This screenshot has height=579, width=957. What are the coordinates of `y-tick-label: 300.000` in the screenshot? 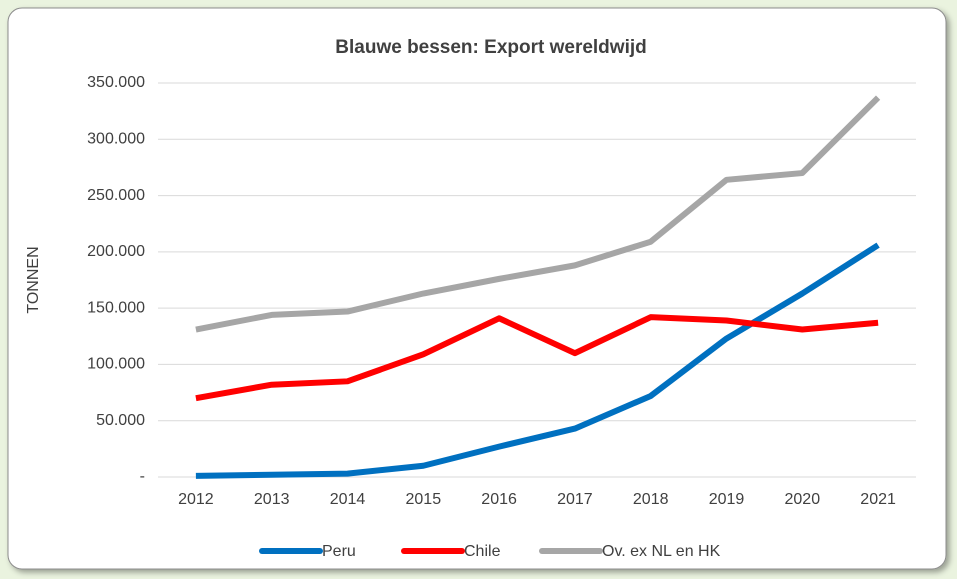 It's located at (116, 139).